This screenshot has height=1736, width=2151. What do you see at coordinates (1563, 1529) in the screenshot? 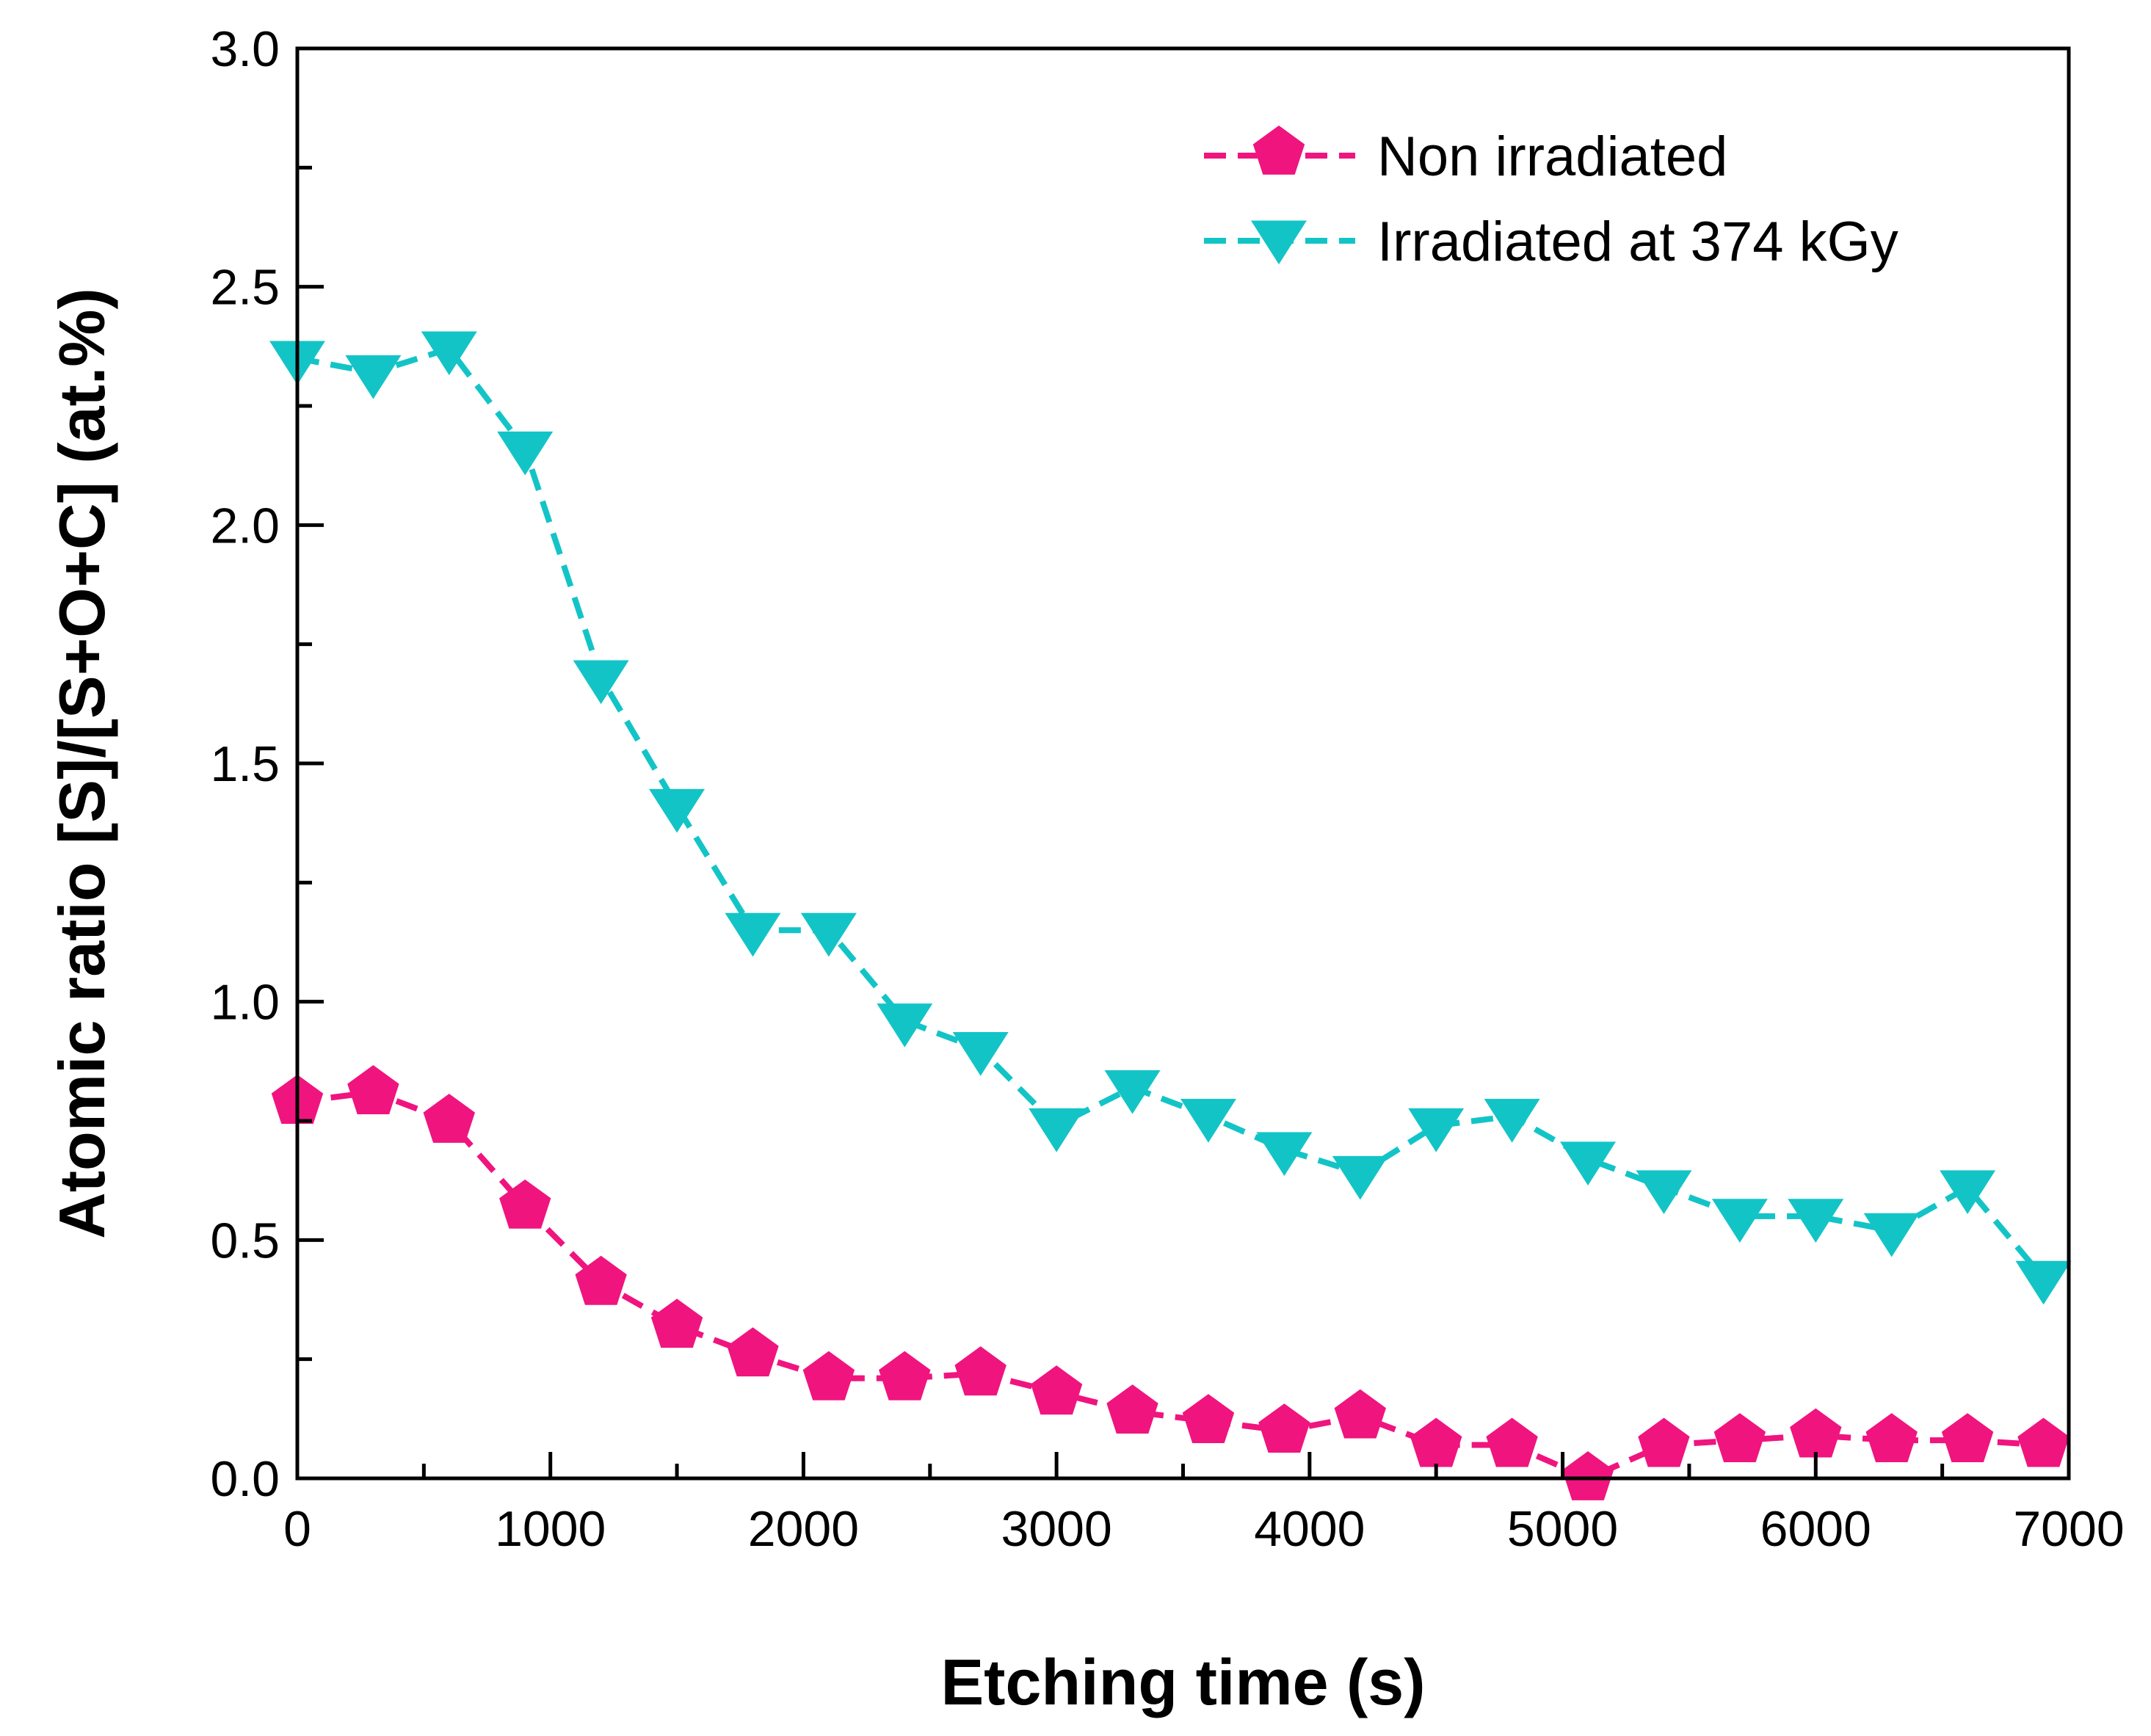
I see `x-tick-label: 5000` at bounding box center [1563, 1529].